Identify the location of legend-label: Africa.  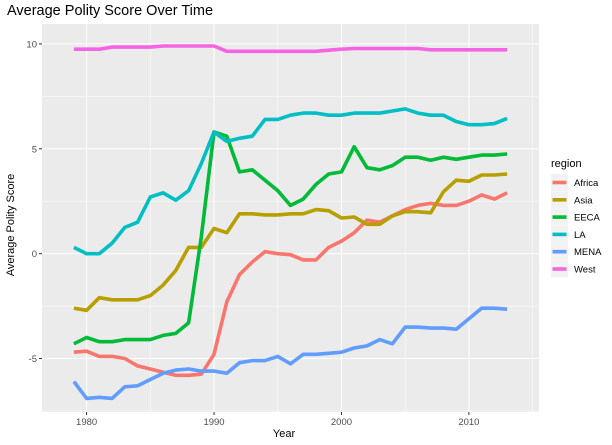
(586, 183).